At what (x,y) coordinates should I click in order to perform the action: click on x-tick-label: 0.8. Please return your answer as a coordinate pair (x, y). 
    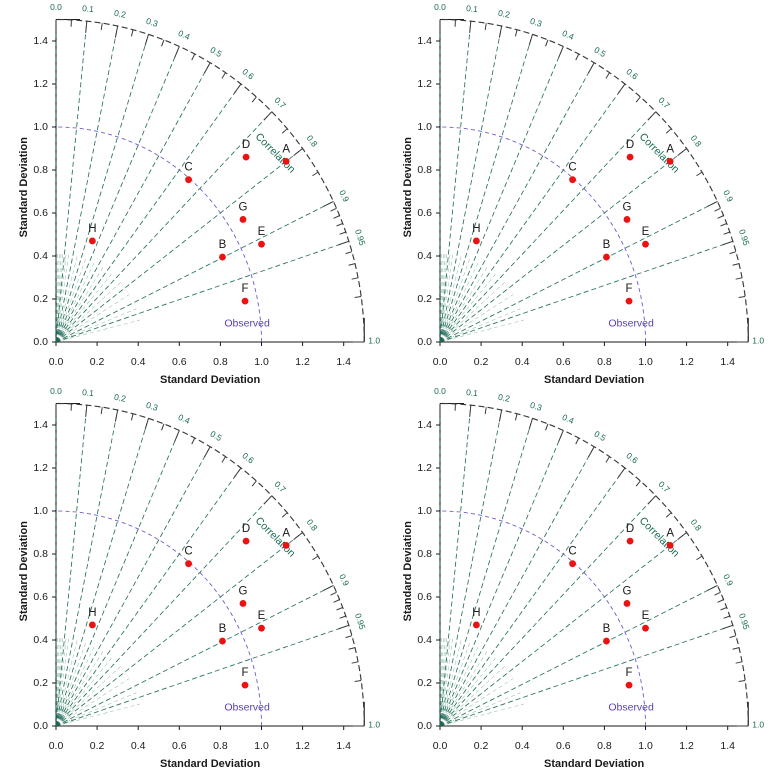
    Looking at the image, I should click on (604, 362).